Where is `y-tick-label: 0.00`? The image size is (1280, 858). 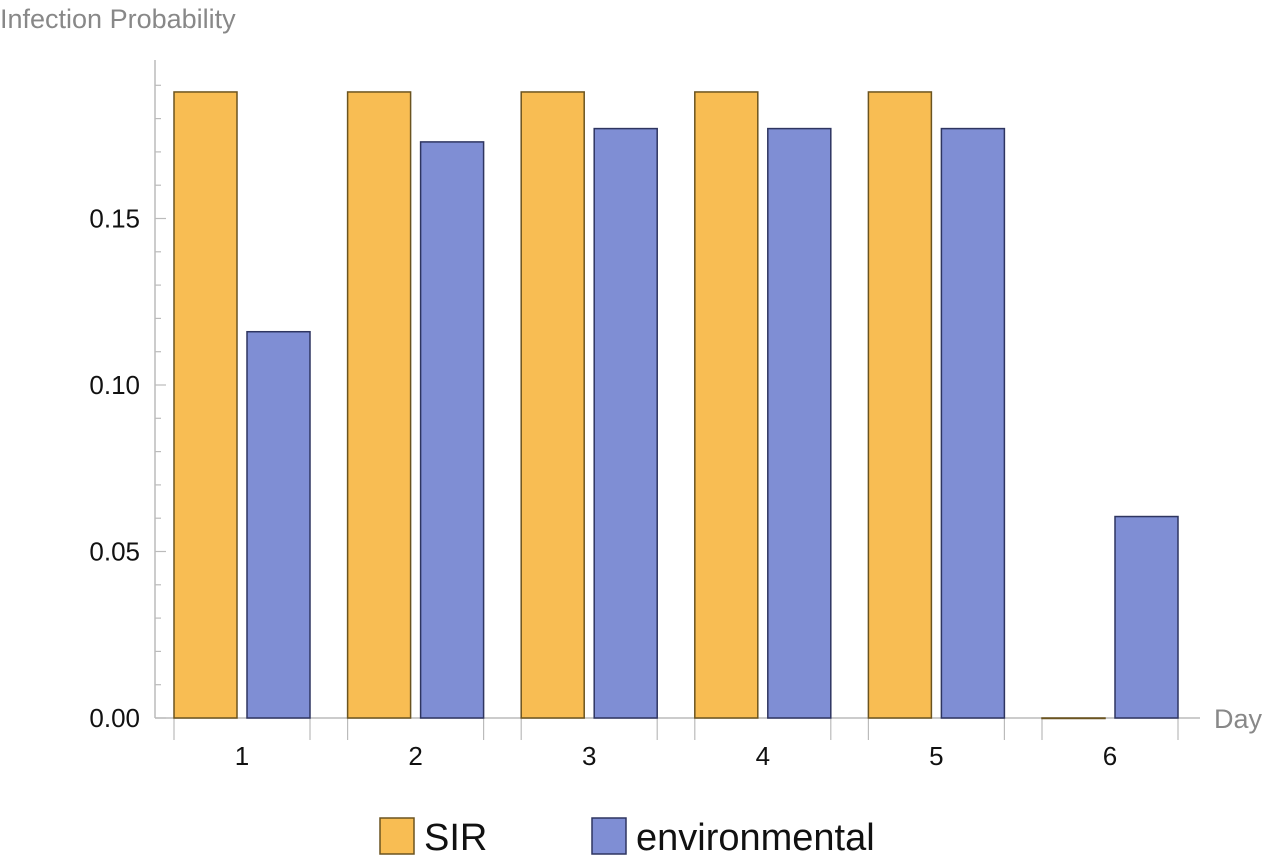
y-tick-label: 0.00 is located at coordinates (114, 718).